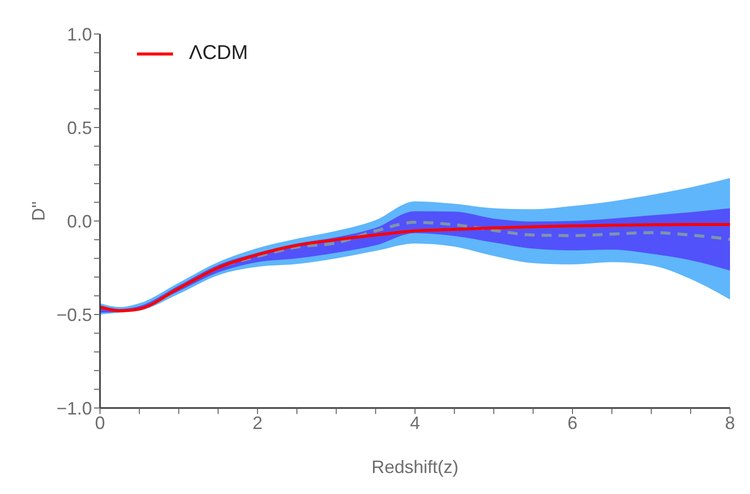 The width and height of the screenshot is (750, 494). Describe the element at coordinates (415, 467) in the screenshot. I see `x-axis-title: Redshift(z)` at that location.